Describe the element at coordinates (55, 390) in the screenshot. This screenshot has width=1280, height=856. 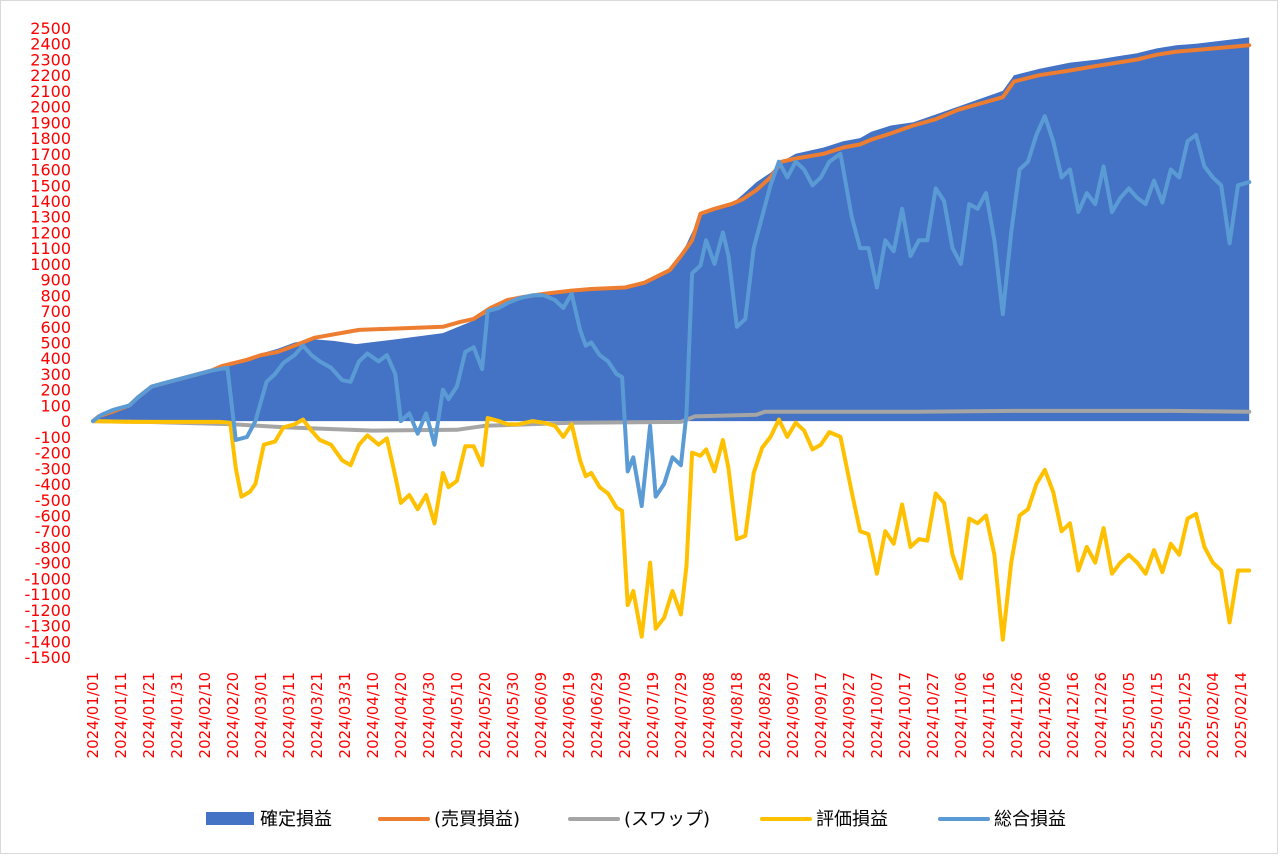
I see `y-tick-label: 200` at that location.